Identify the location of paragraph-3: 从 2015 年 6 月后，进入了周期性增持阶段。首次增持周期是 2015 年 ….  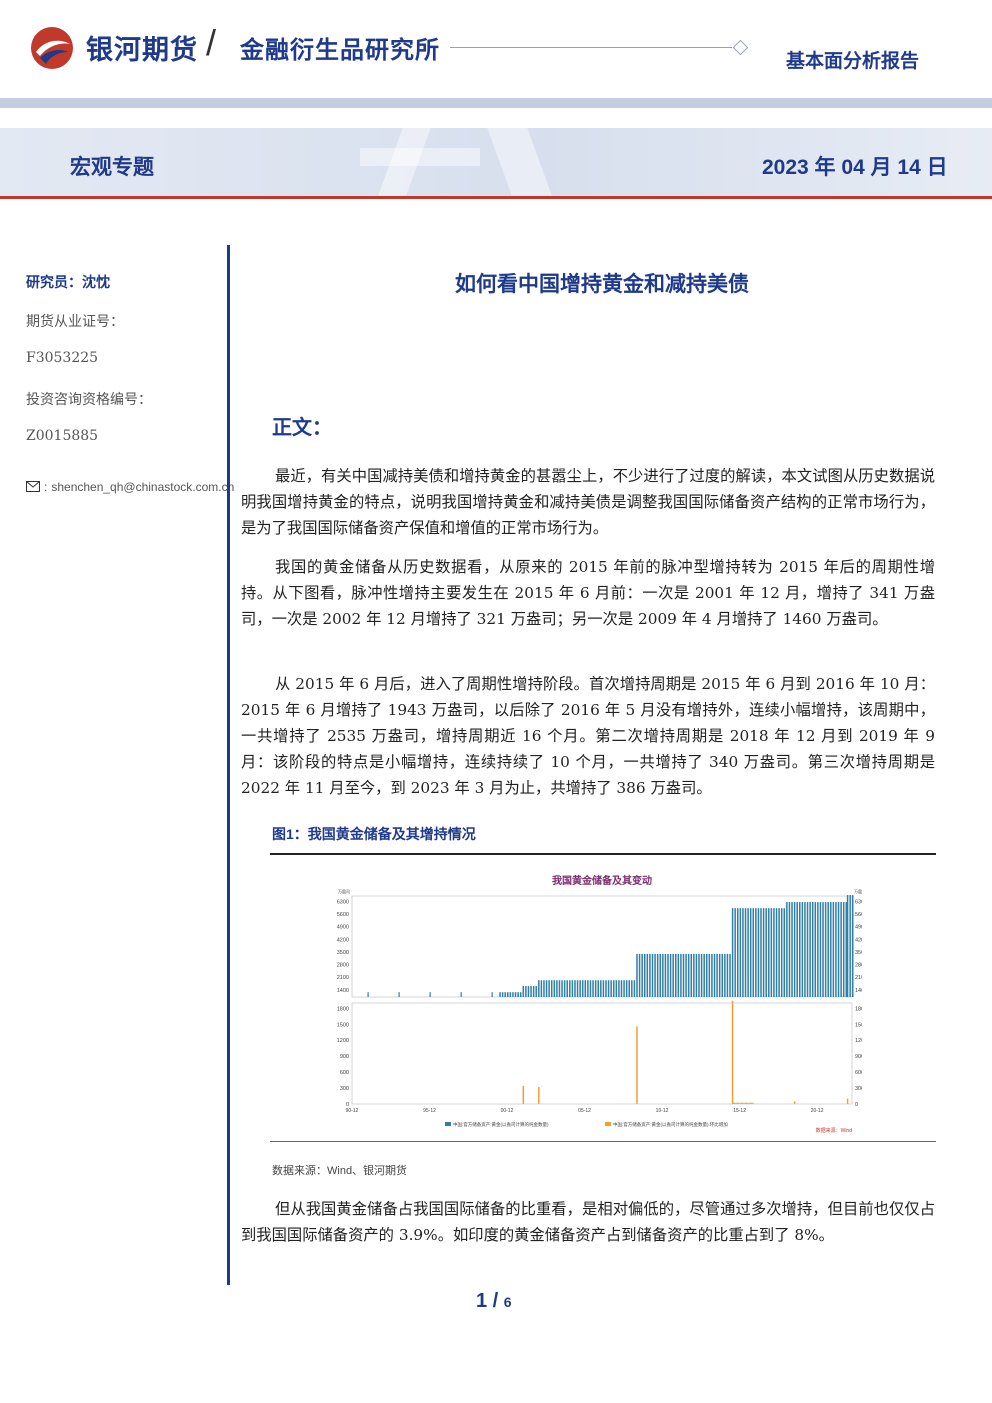
(588, 736).